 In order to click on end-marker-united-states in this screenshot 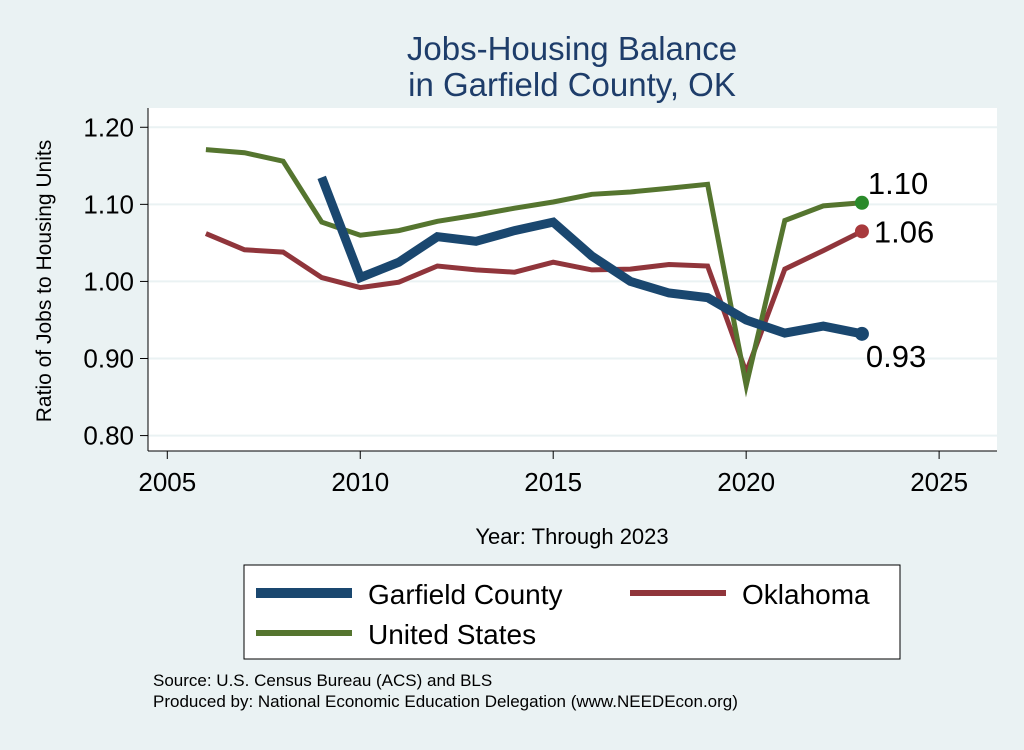, I will do `click(861, 202)`.